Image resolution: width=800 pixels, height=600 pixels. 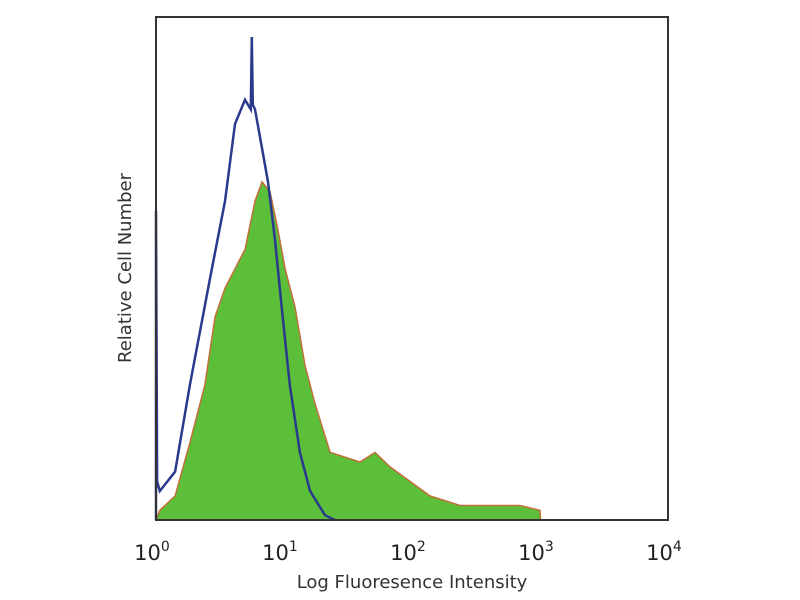 I want to click on x-tick-label: 102, so click(x=408, y=552).